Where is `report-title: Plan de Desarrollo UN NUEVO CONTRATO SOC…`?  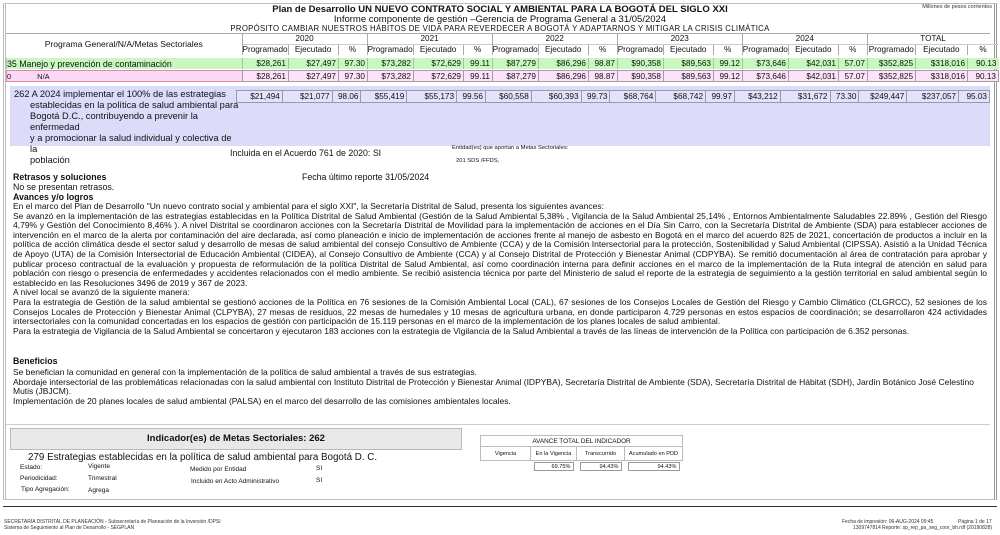
report-title: Plan de Desarrollo UN NUEVO CONTRATO SOC… is located at coordinates (500, 9).